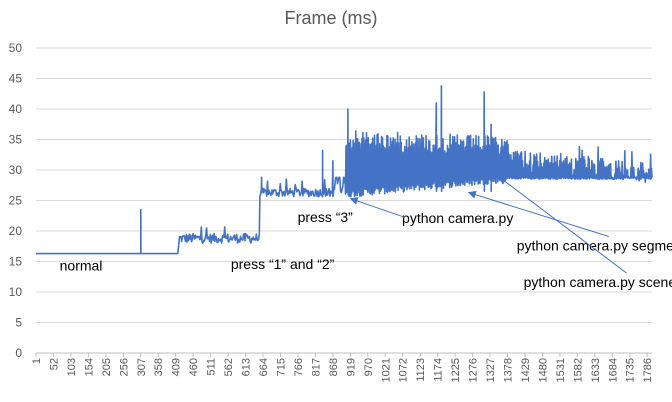 The width and height of the screenshot is (672, 402). I want to click on y-tick-label: 10, so click(16, 292).